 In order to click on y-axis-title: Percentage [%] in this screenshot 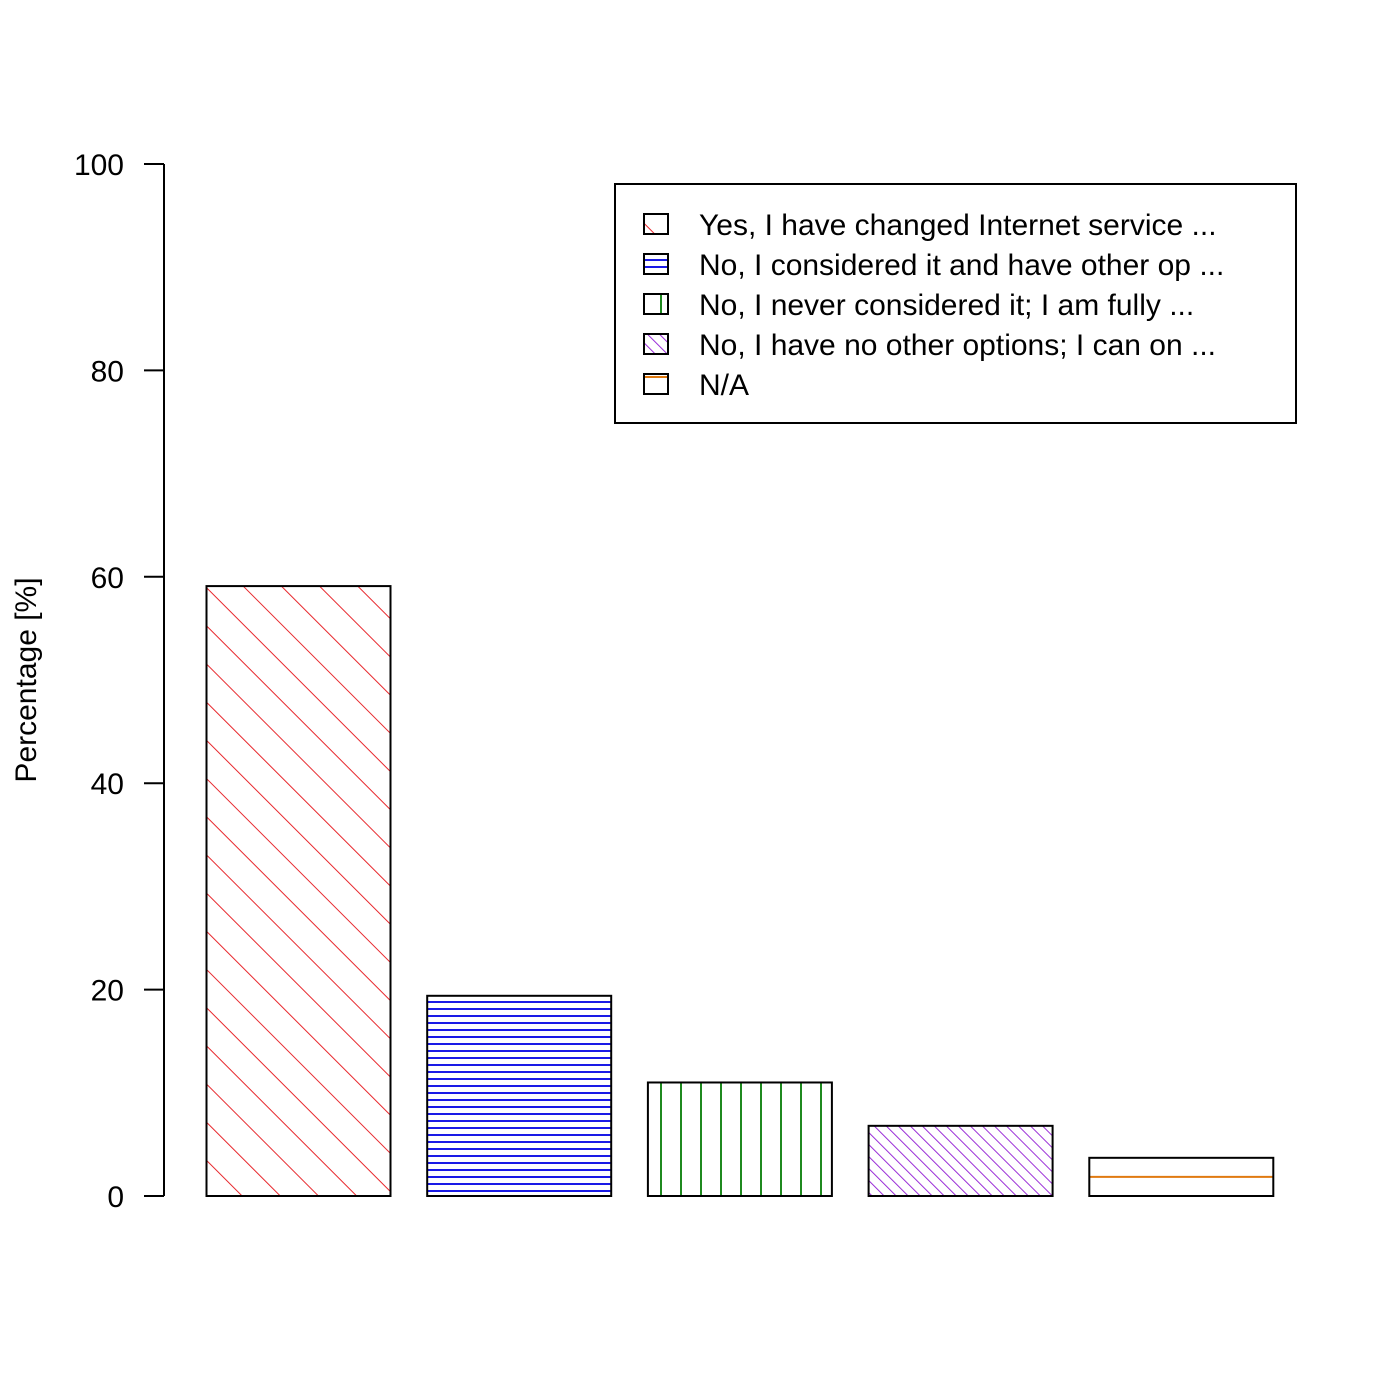, I will do `click(26, 679)`.